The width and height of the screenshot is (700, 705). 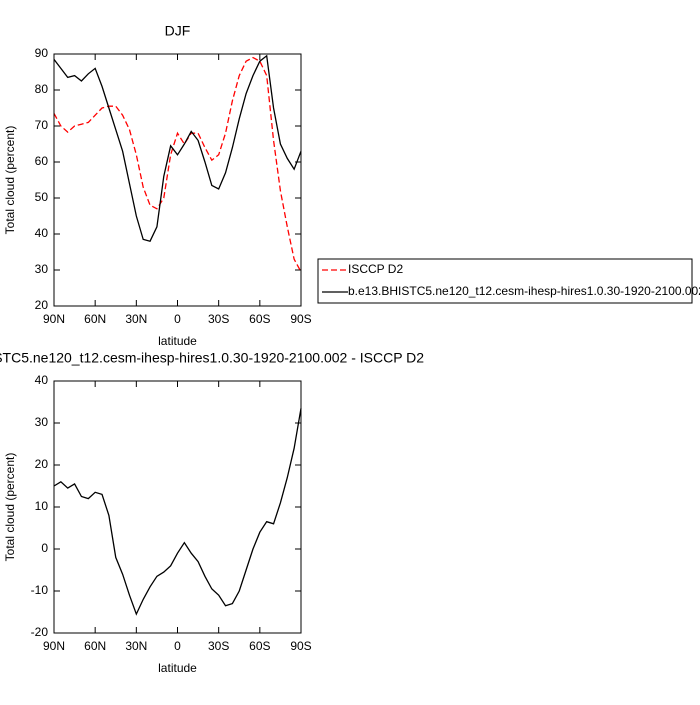 I want to click on legend-box, so click(x=505, y=281).